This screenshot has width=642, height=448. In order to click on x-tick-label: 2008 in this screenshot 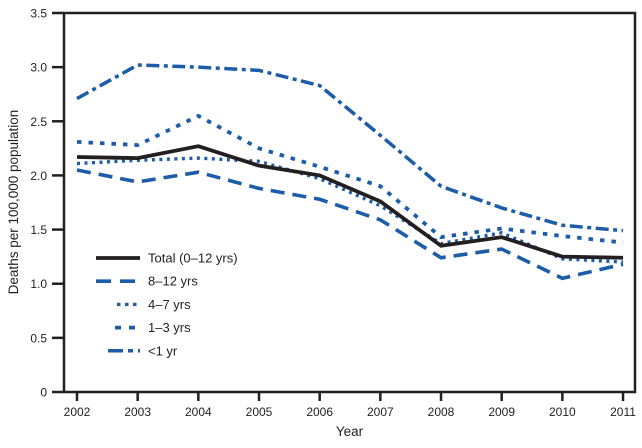, I will do `click(441, 412)`.